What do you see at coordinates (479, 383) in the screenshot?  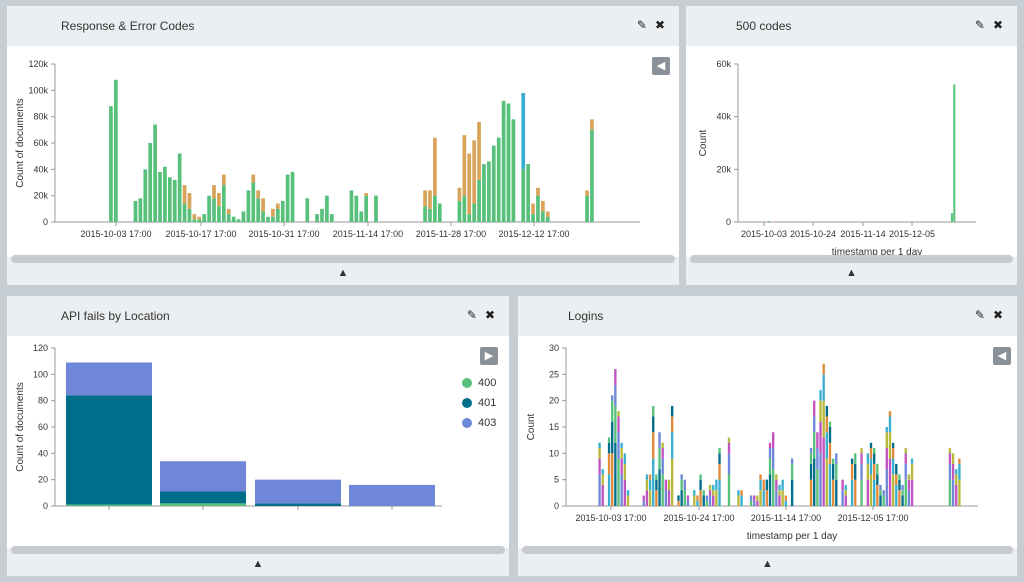 I see `legend-item-400: 400` at bounding box center [479, 383].